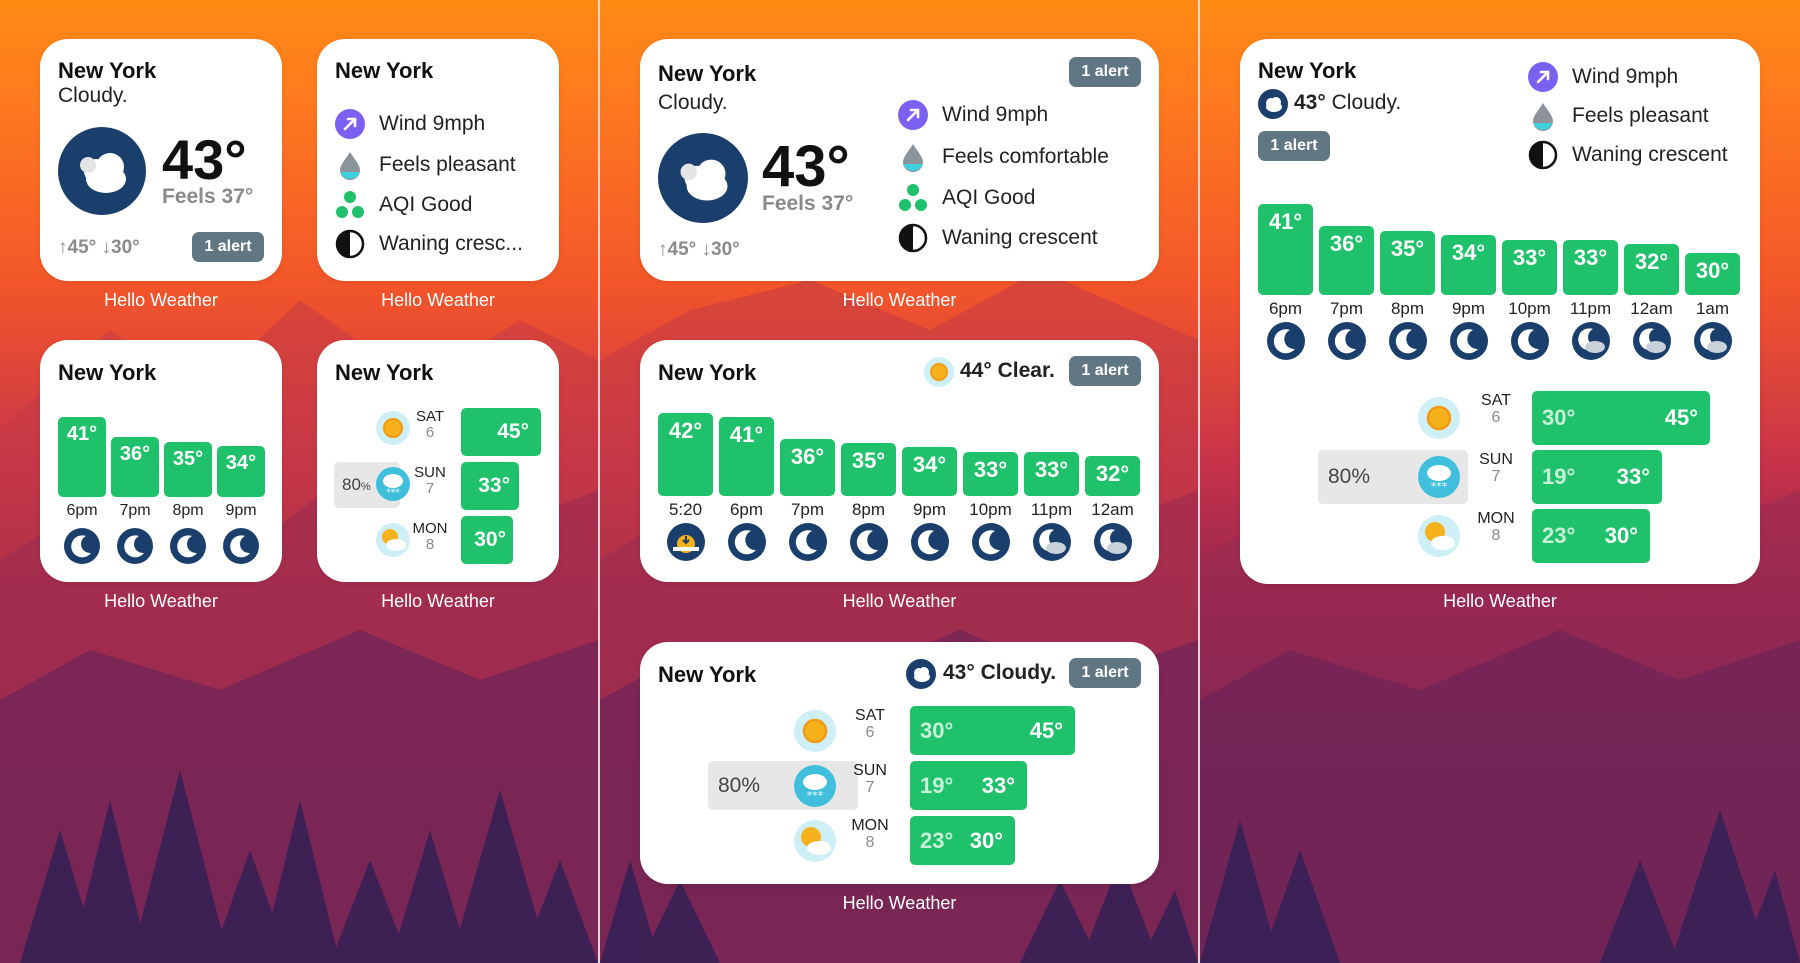 The height and width of the screenshot is (963, 1800). Describe the element at coordinates (501, 432) in the screenshot. I see `day-temp-bar: 45°` at that location.